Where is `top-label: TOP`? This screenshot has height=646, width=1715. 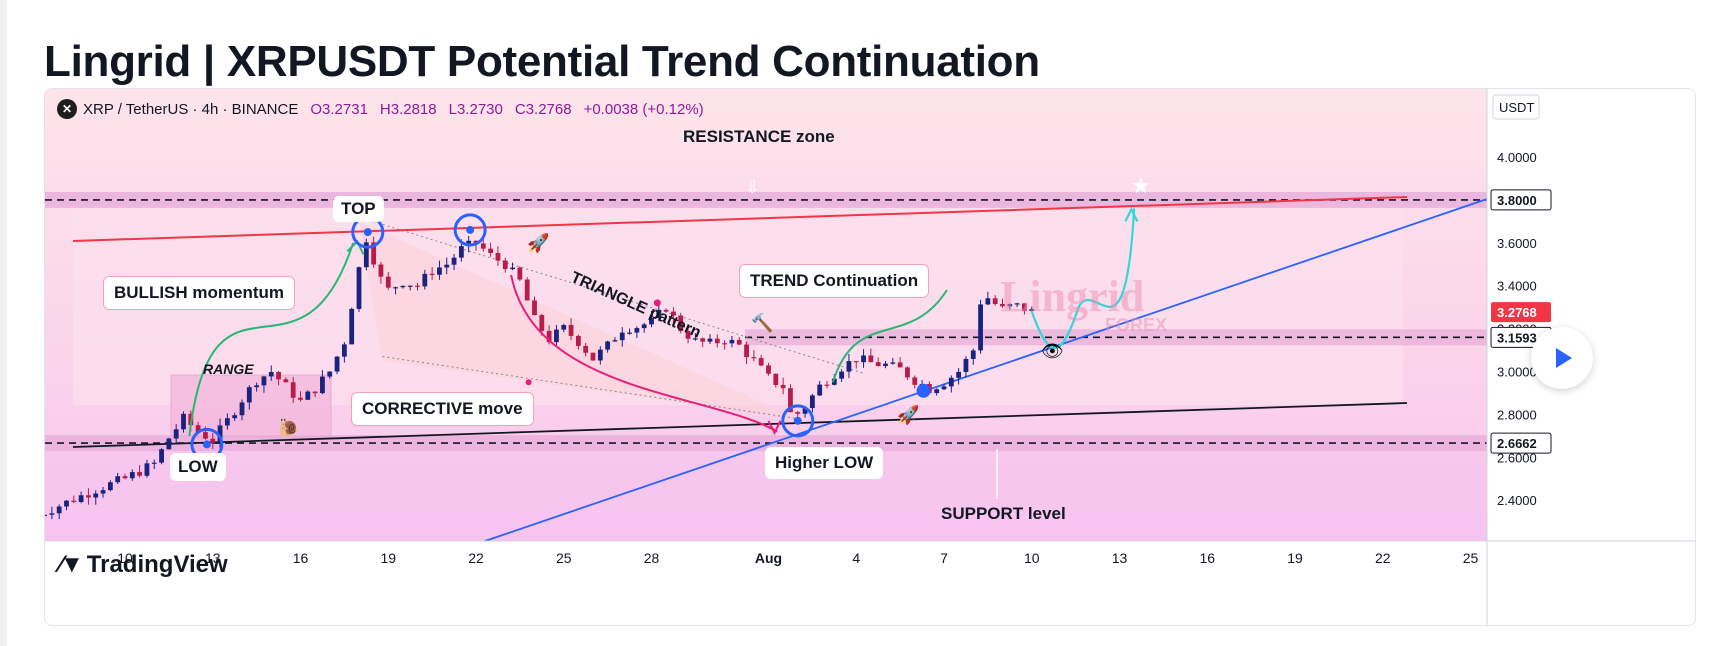 top-label: TOP is located at coordinates (358, 209).